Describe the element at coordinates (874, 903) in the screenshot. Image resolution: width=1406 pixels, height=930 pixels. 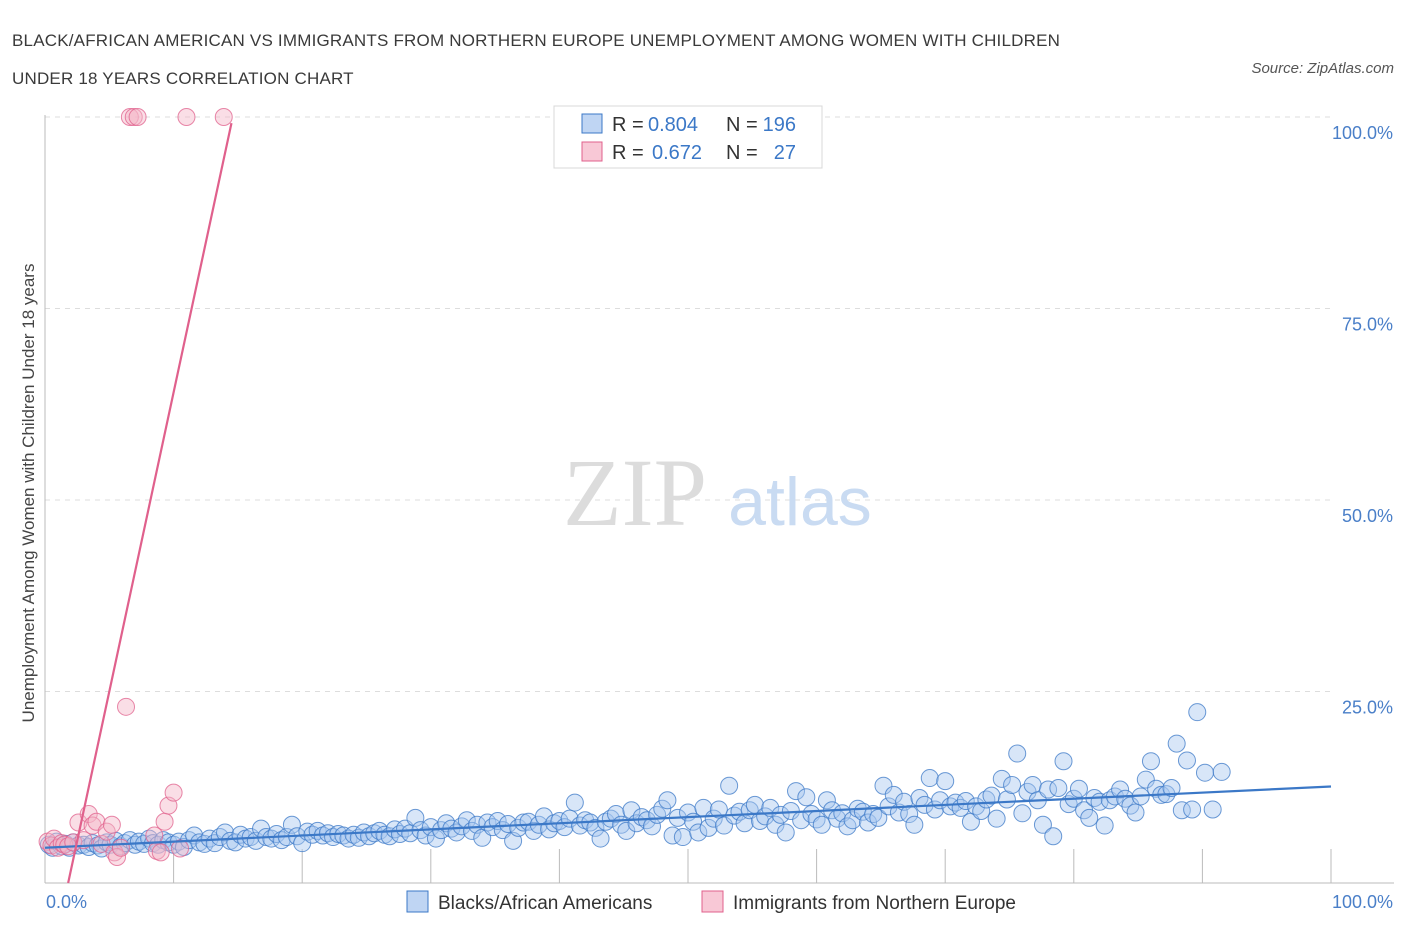
I see `series-legend-label-pink: Immigrants from Northern Europe` at that location.